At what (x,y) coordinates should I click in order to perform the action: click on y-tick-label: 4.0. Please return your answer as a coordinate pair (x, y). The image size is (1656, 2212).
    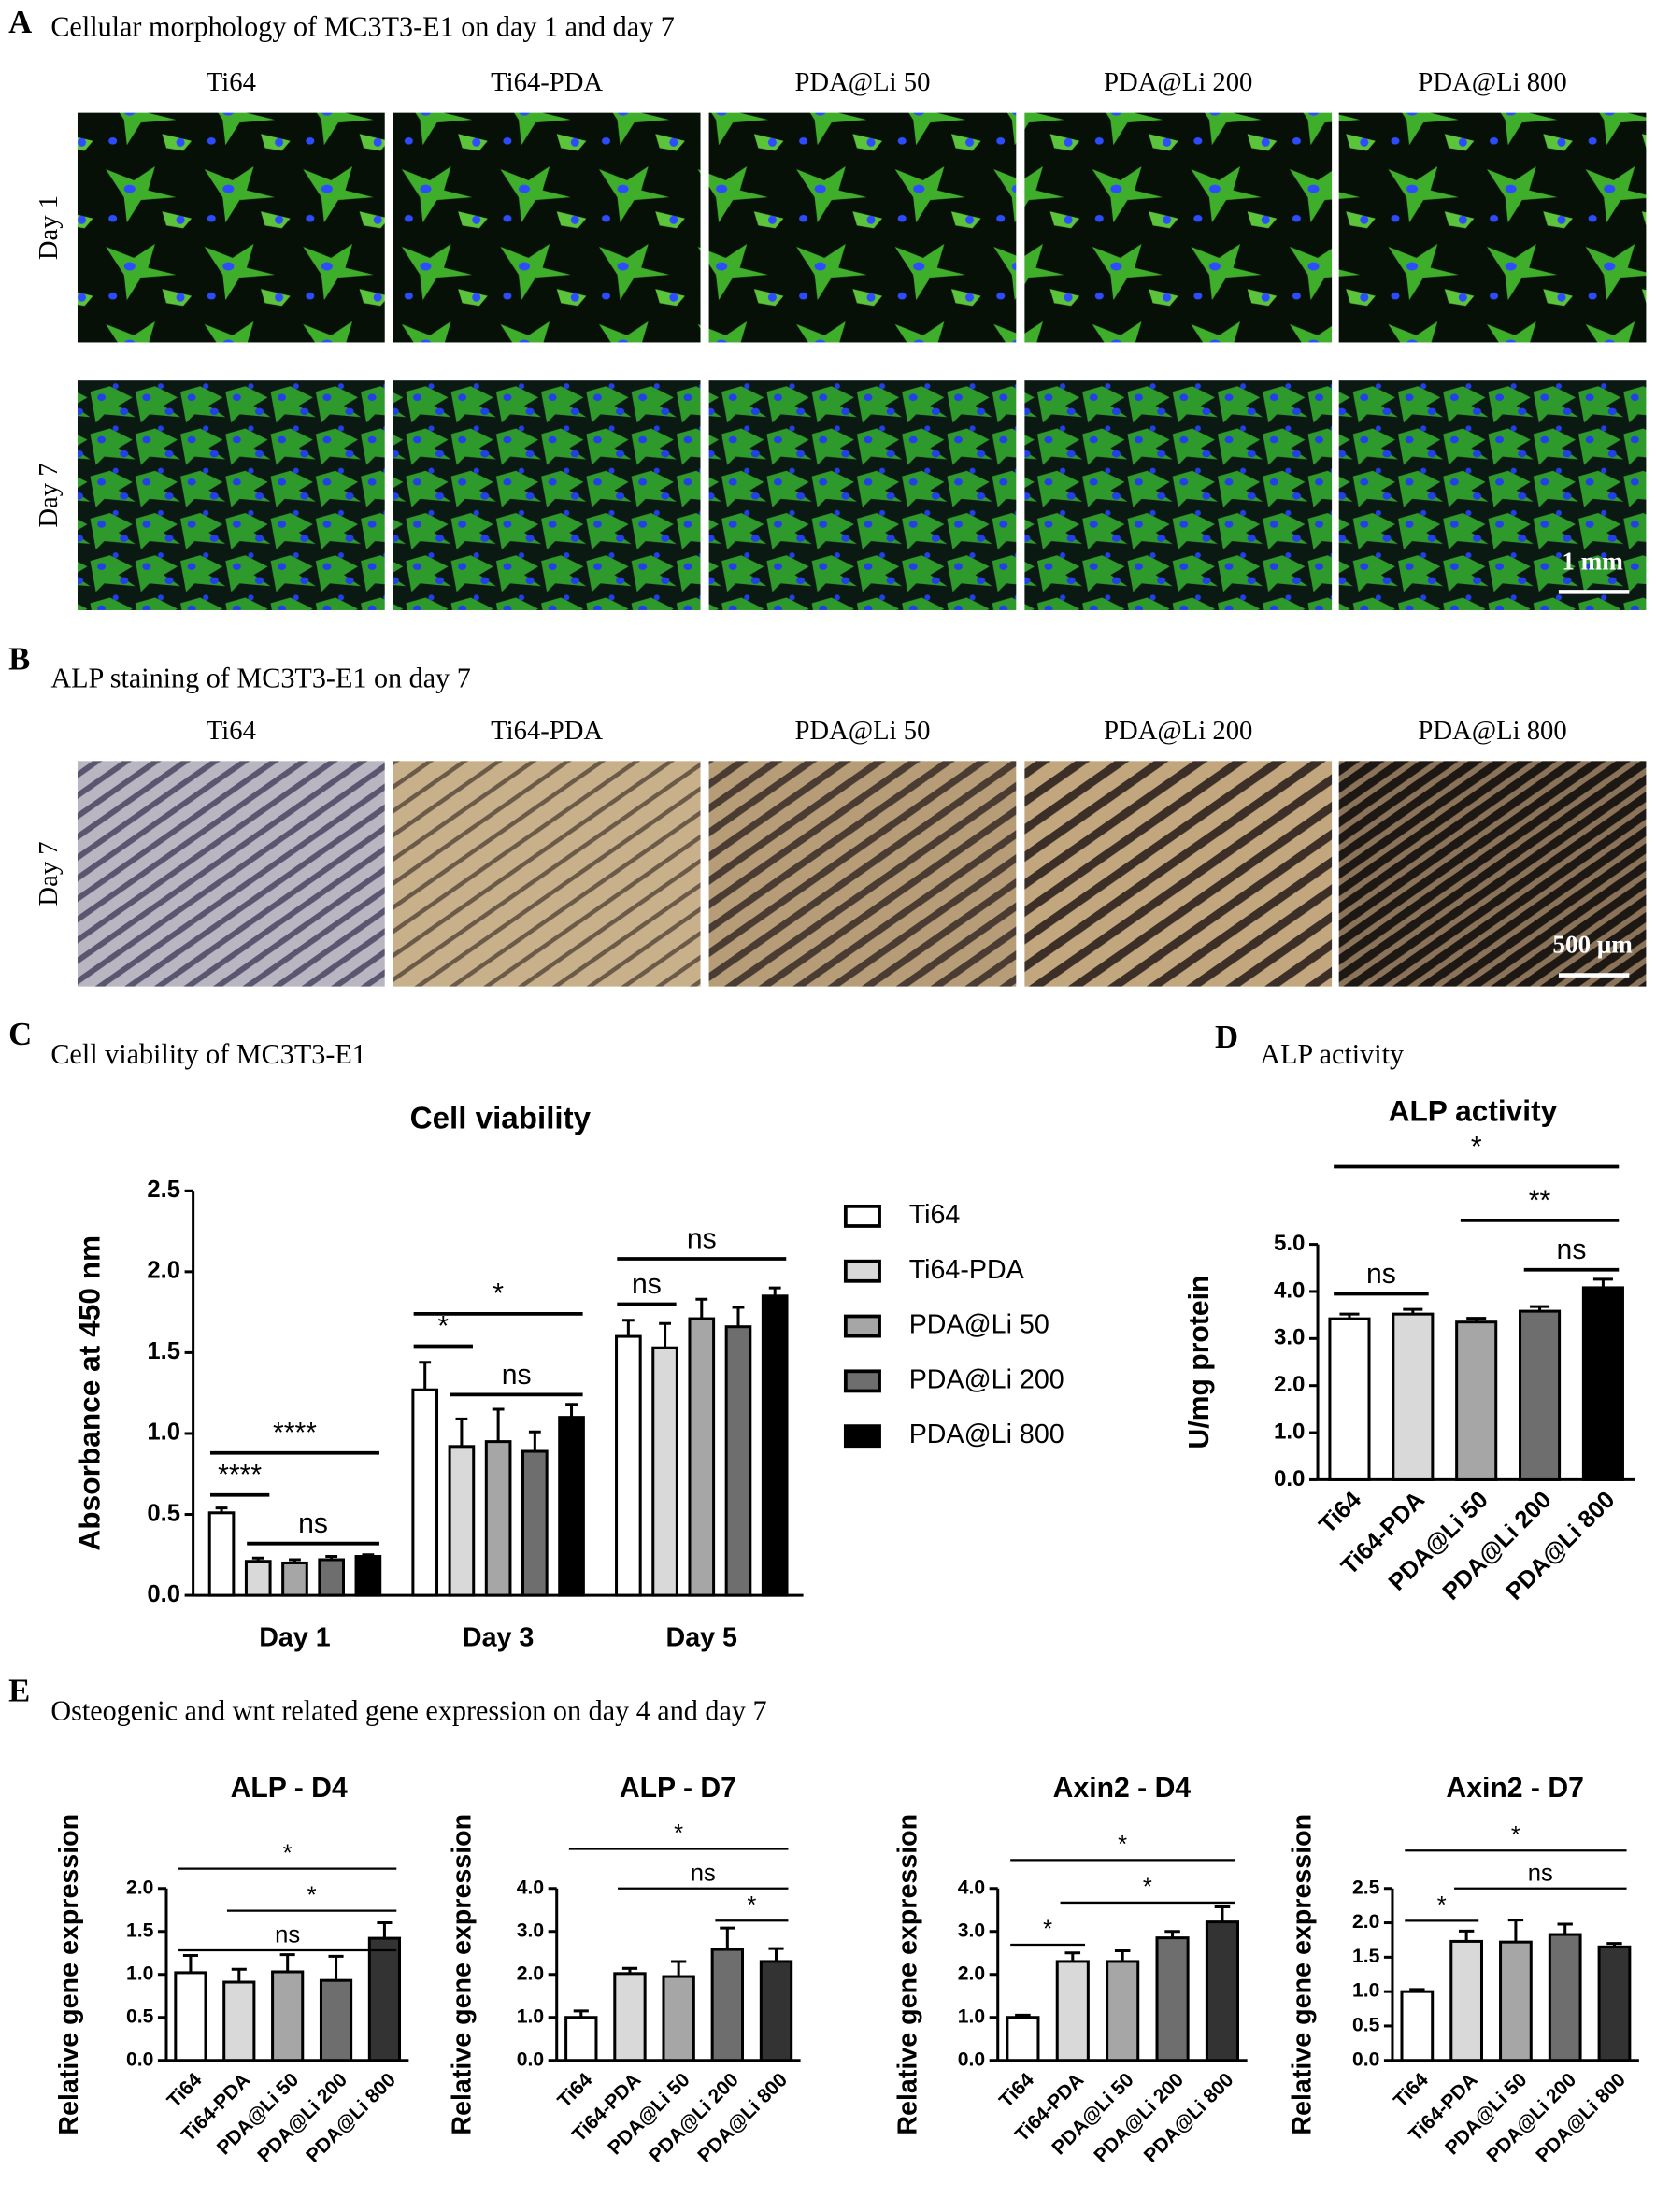
    Looking at the image, I should click on (1290, 1290).